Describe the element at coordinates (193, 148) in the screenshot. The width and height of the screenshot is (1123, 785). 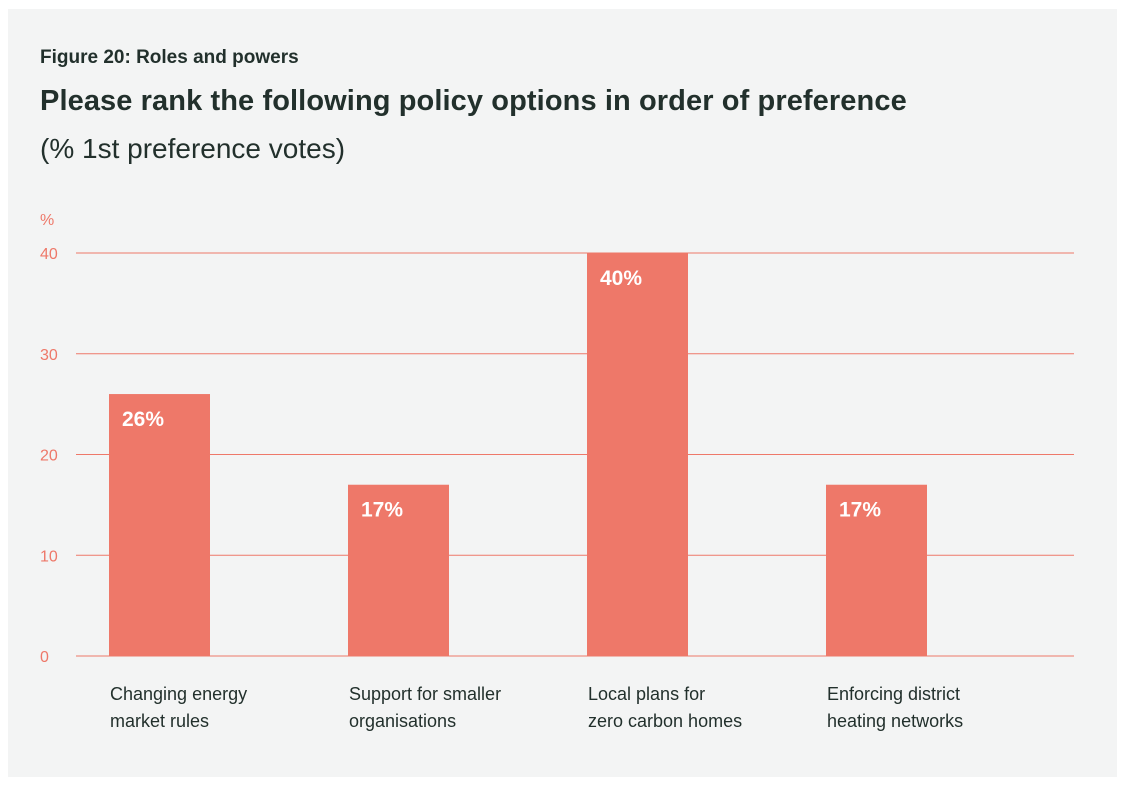
I see `chart-subtitle: (% 1st preference votes)` at that location.